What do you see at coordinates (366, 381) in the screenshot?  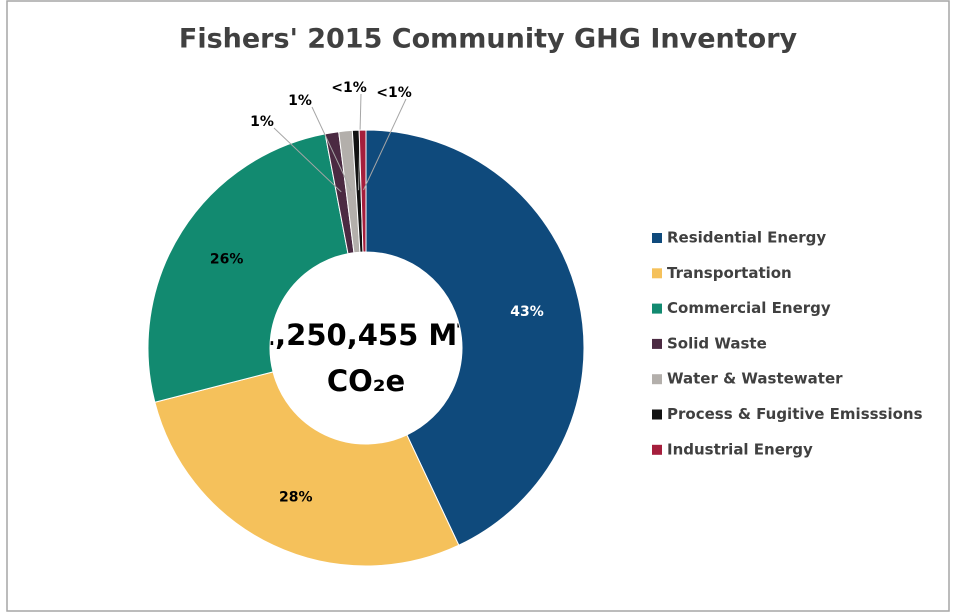 I see `center-label: CO₂e` at bounding box center [366, 381].